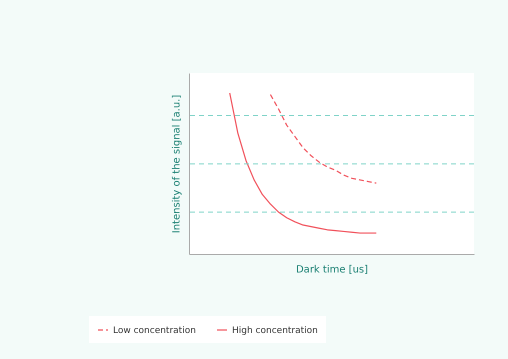 The height and width of the screenshot is (359, 508). What do you see at coordinates (154, 331) in the screenshot?
I see `legend-label: Low concentration` at bounding box center [154, 331].